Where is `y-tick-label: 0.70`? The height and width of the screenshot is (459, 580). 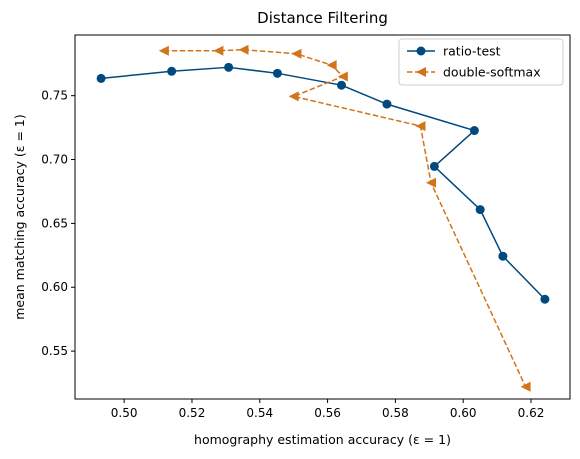
y-tick-label: 0.70 is located at coordinates (54, 160).